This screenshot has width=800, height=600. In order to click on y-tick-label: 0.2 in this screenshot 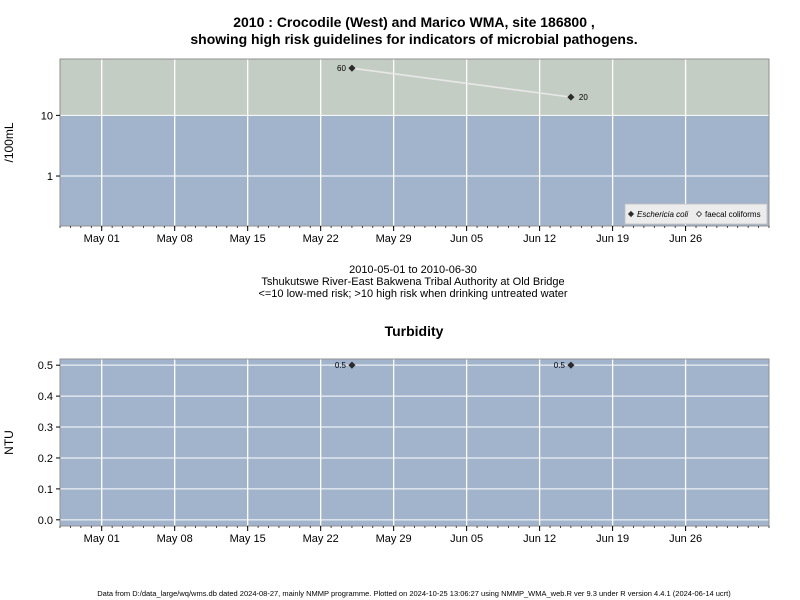, I will do `click(45, 459)`.